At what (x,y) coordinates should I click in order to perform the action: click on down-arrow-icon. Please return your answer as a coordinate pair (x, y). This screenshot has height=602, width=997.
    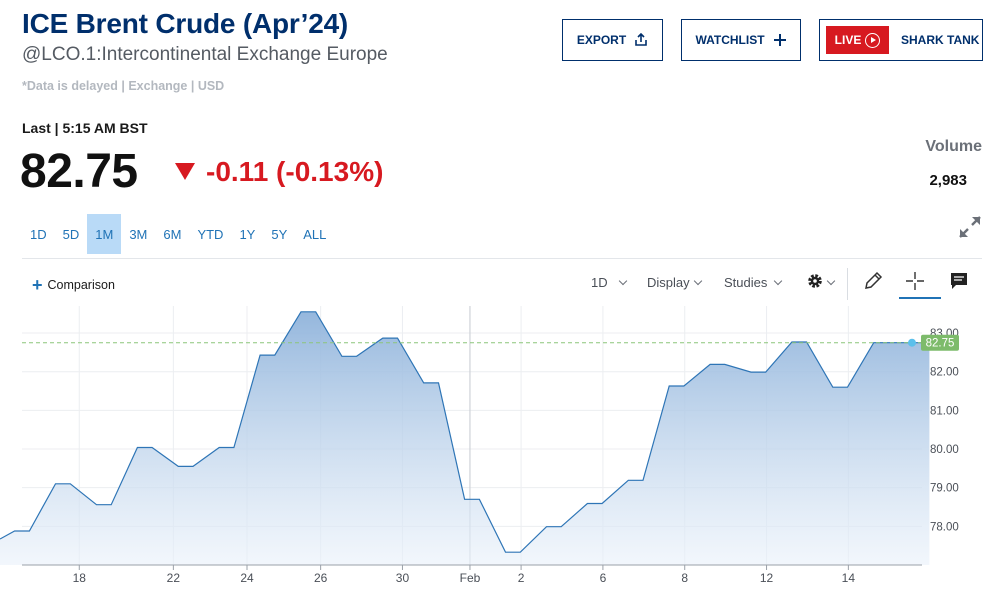
    Looking at the image, I should click on (185, 171).